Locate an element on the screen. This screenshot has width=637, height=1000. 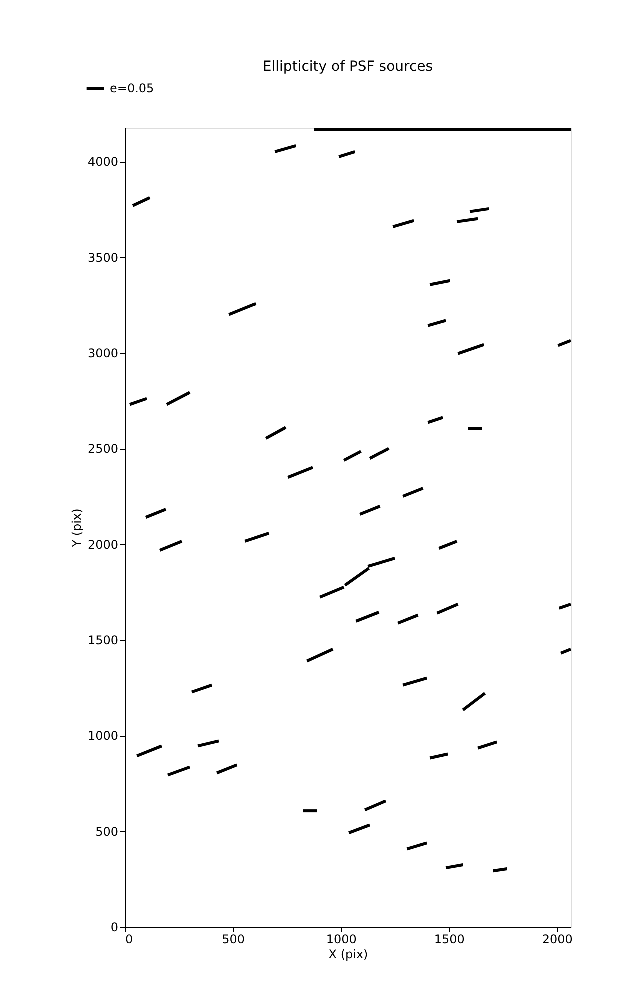
y-tick-label: 4000 is located at coordinates (103, 162).